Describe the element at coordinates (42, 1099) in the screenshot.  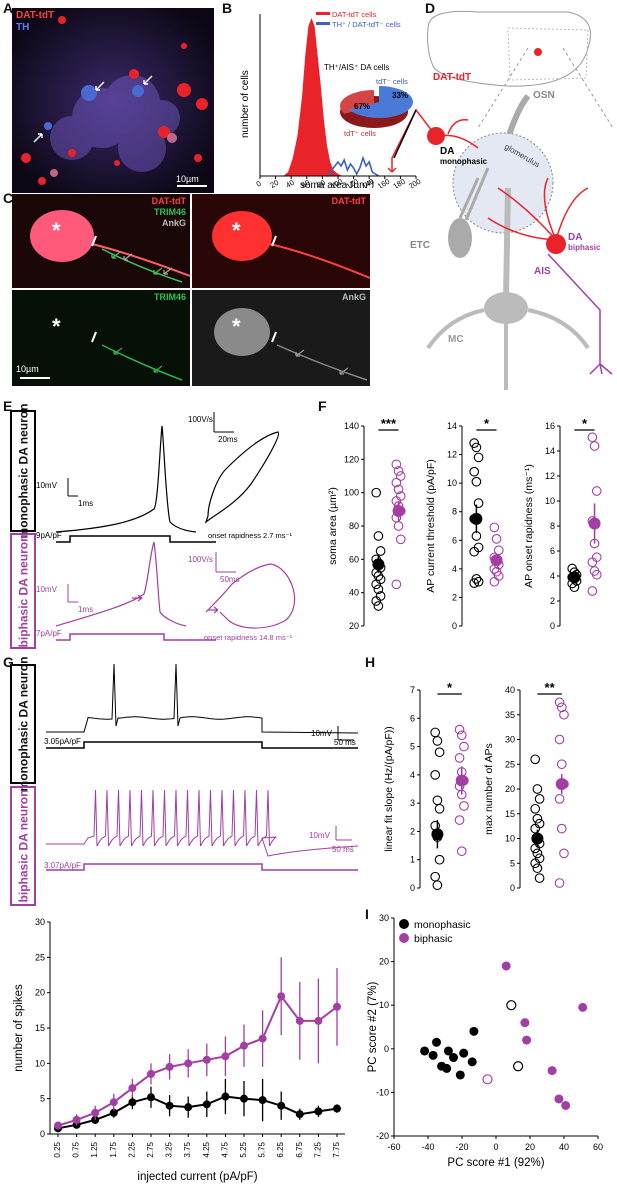
I see `line-y-tick-label: 5` at that location.